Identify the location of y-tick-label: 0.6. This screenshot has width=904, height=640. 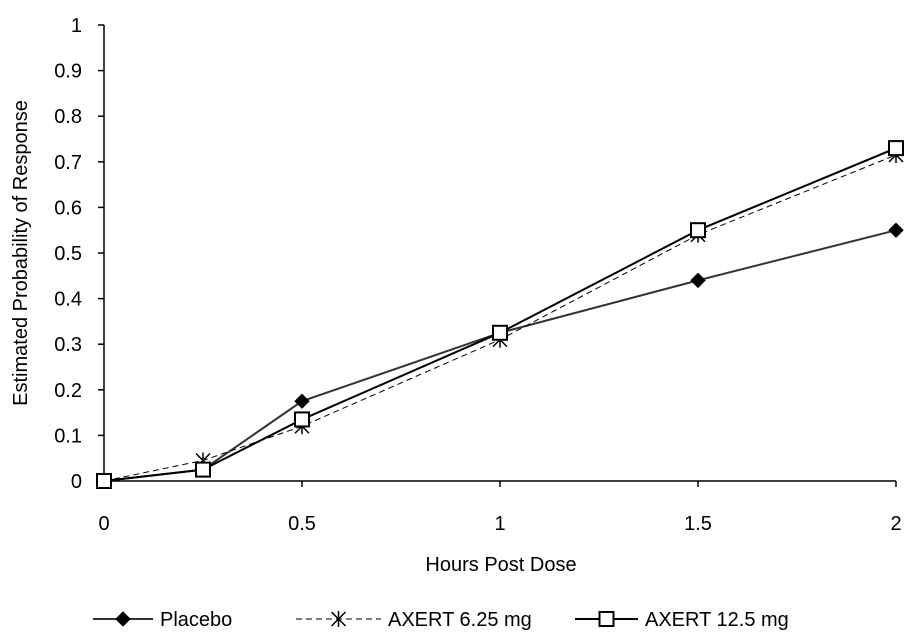
(68, 208).